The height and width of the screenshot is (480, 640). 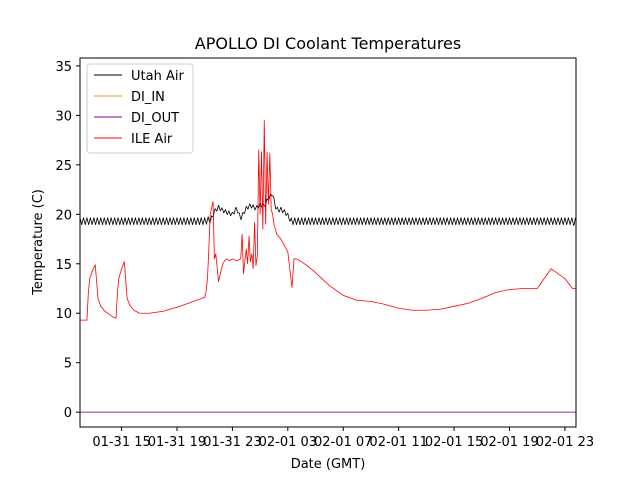 What do you see at coordinates (454, 442) in the screenshot?
I see `x-tick-label: 02-01 15` at bounding box center [454, 442].